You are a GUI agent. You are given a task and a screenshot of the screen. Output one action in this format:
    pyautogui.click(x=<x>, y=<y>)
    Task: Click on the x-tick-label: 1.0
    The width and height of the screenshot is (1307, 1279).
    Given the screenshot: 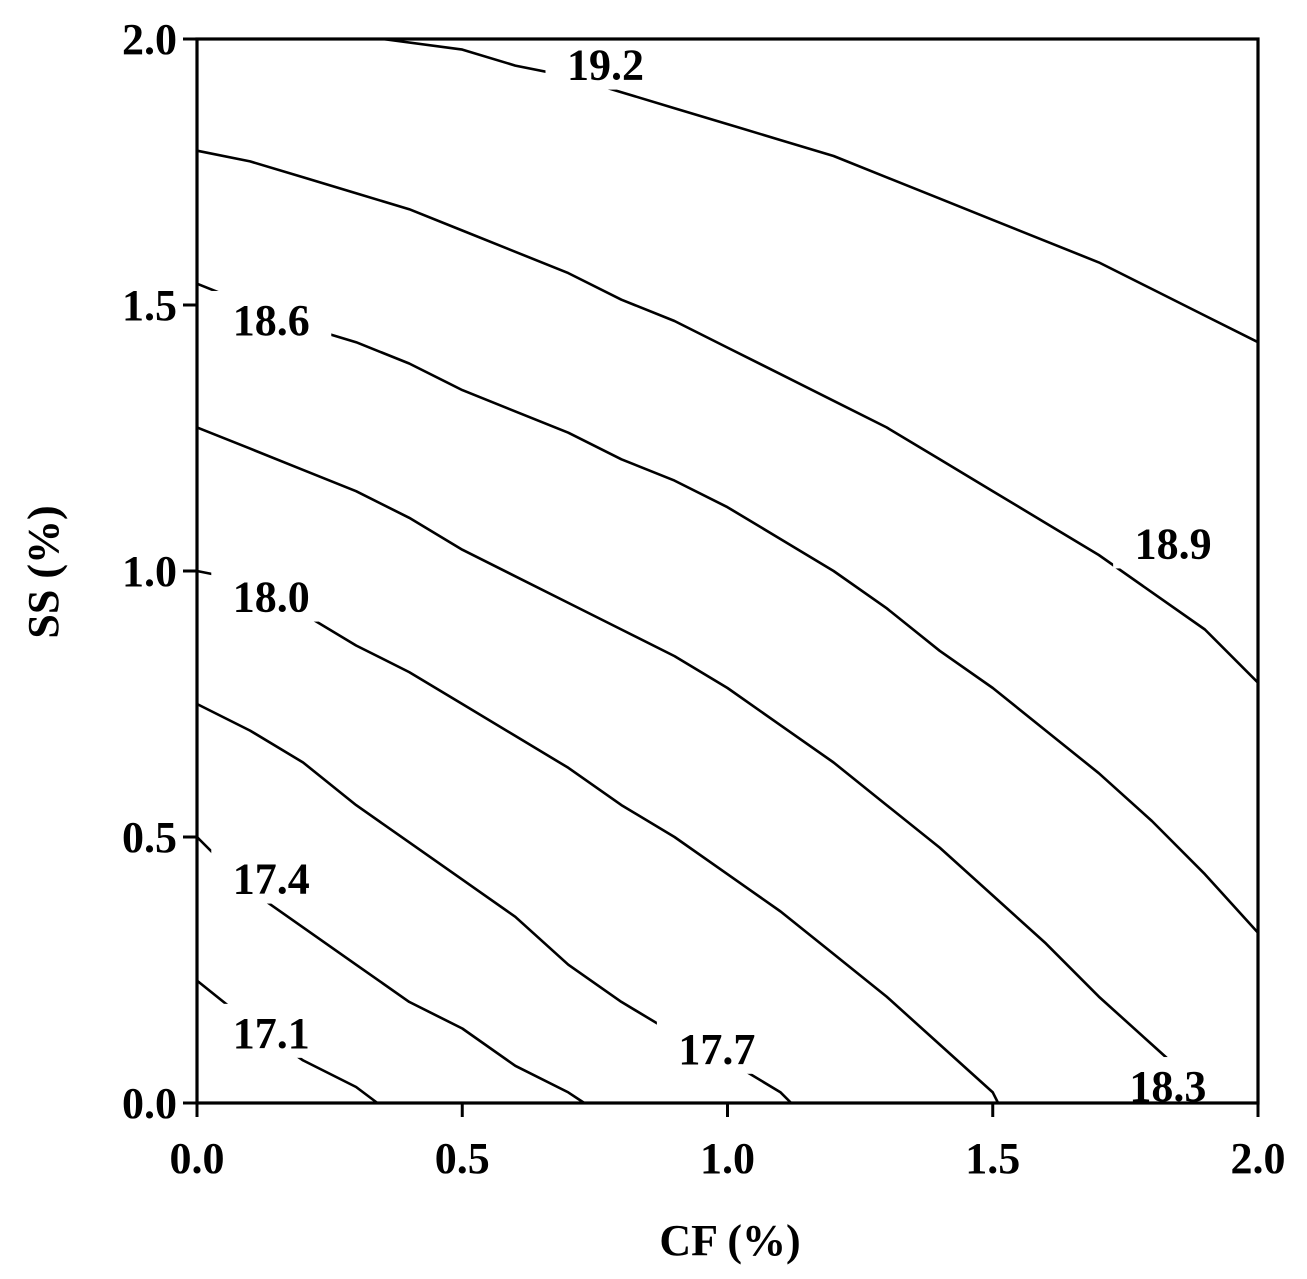 What is the action you would take?
    pyautogui.click(x=727, y=1158)
    